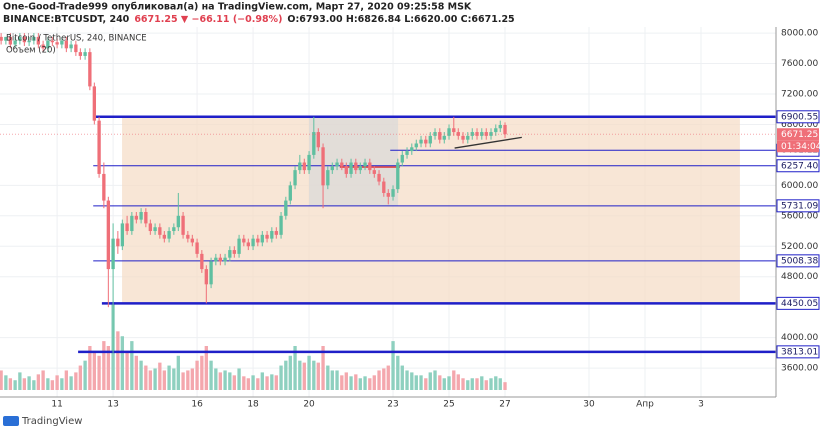 The width and height of the screenshot is (820, 433). I want to click on level-label-box, so click(798, 352).